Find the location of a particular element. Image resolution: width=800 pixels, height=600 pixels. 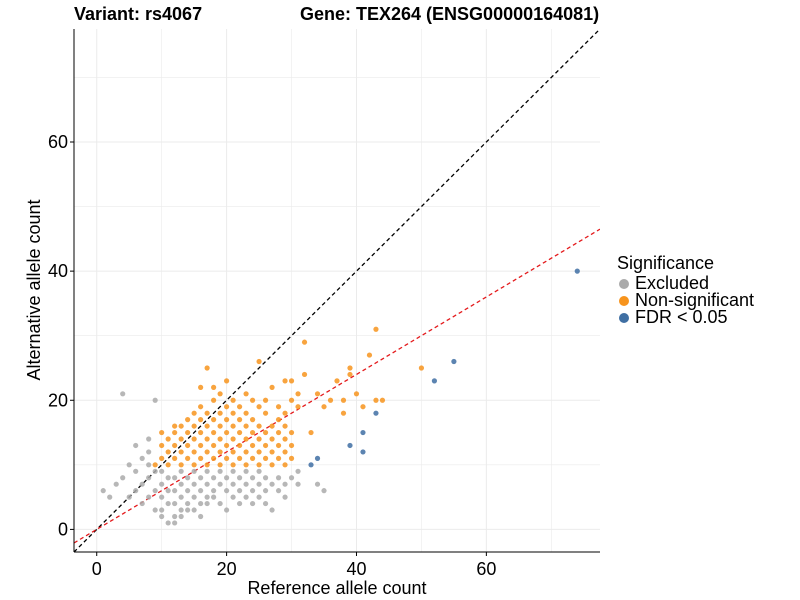

legend-label-fdr: FDR < 0.05 is located at coordinates (681, 317).